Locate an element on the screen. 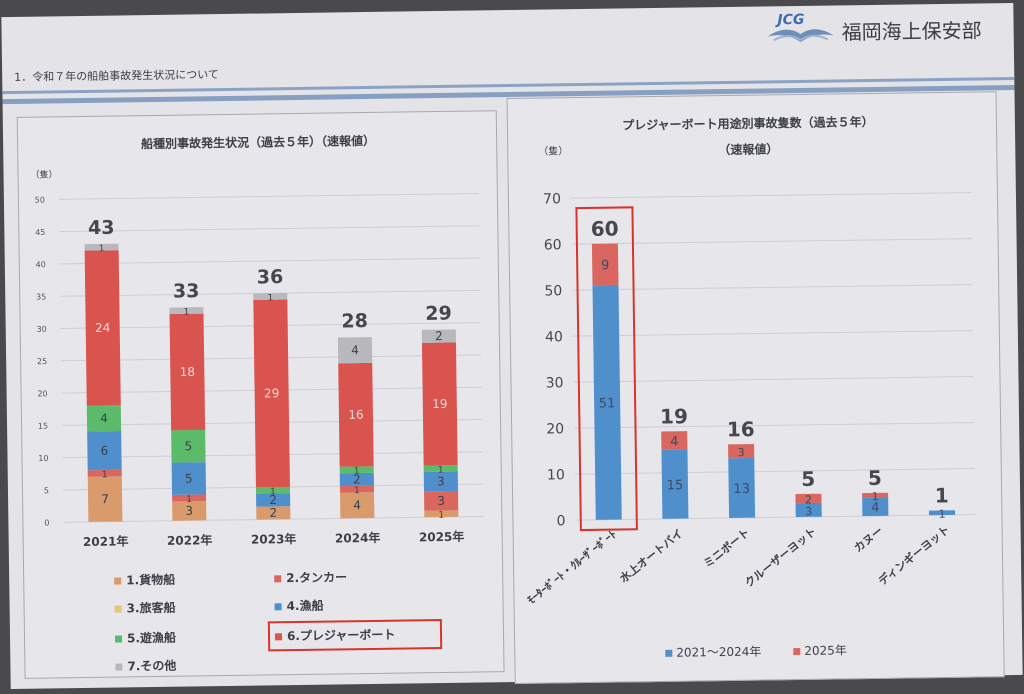  legend-label: 6.プレジャーボート is located at coordinates (341, 635).